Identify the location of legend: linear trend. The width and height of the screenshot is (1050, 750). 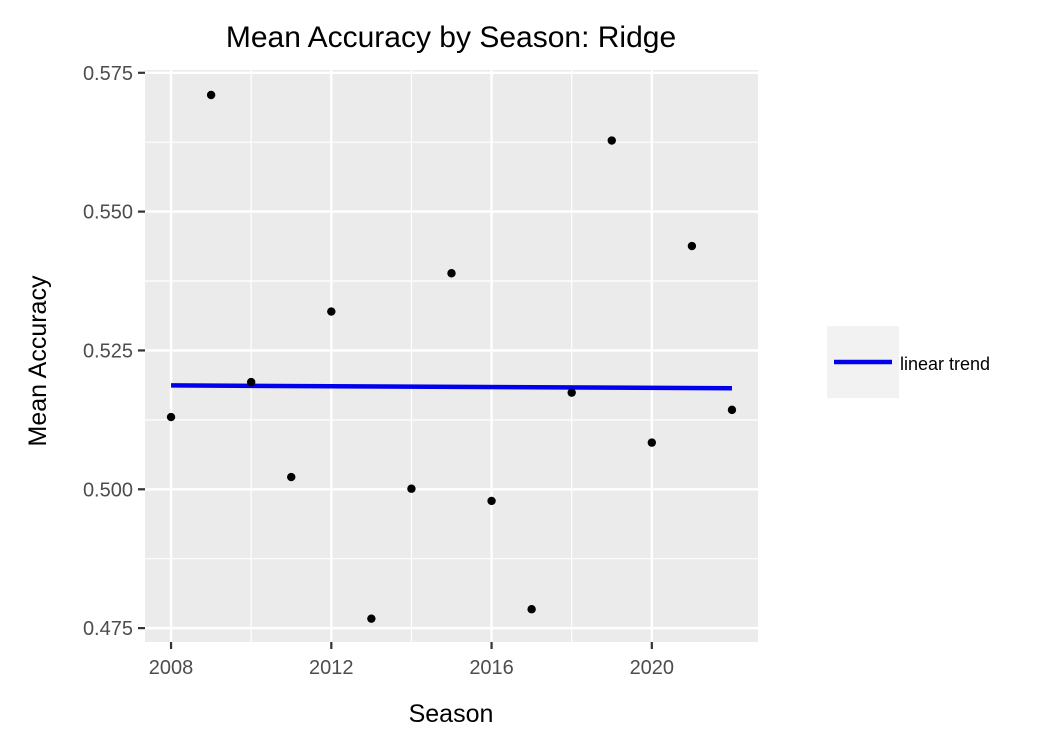
(908, 362).